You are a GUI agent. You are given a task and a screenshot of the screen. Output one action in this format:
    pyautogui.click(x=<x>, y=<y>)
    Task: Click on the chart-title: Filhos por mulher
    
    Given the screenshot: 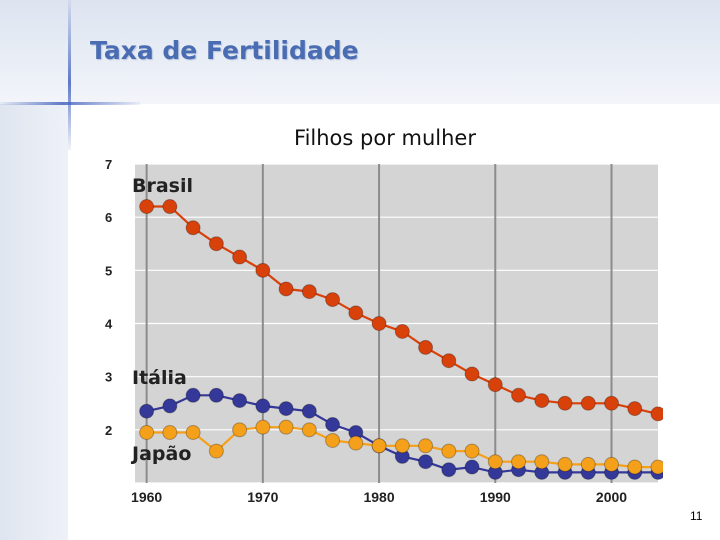 What is the action you would take?
    pyautogui.click(x=385, y=138)
    